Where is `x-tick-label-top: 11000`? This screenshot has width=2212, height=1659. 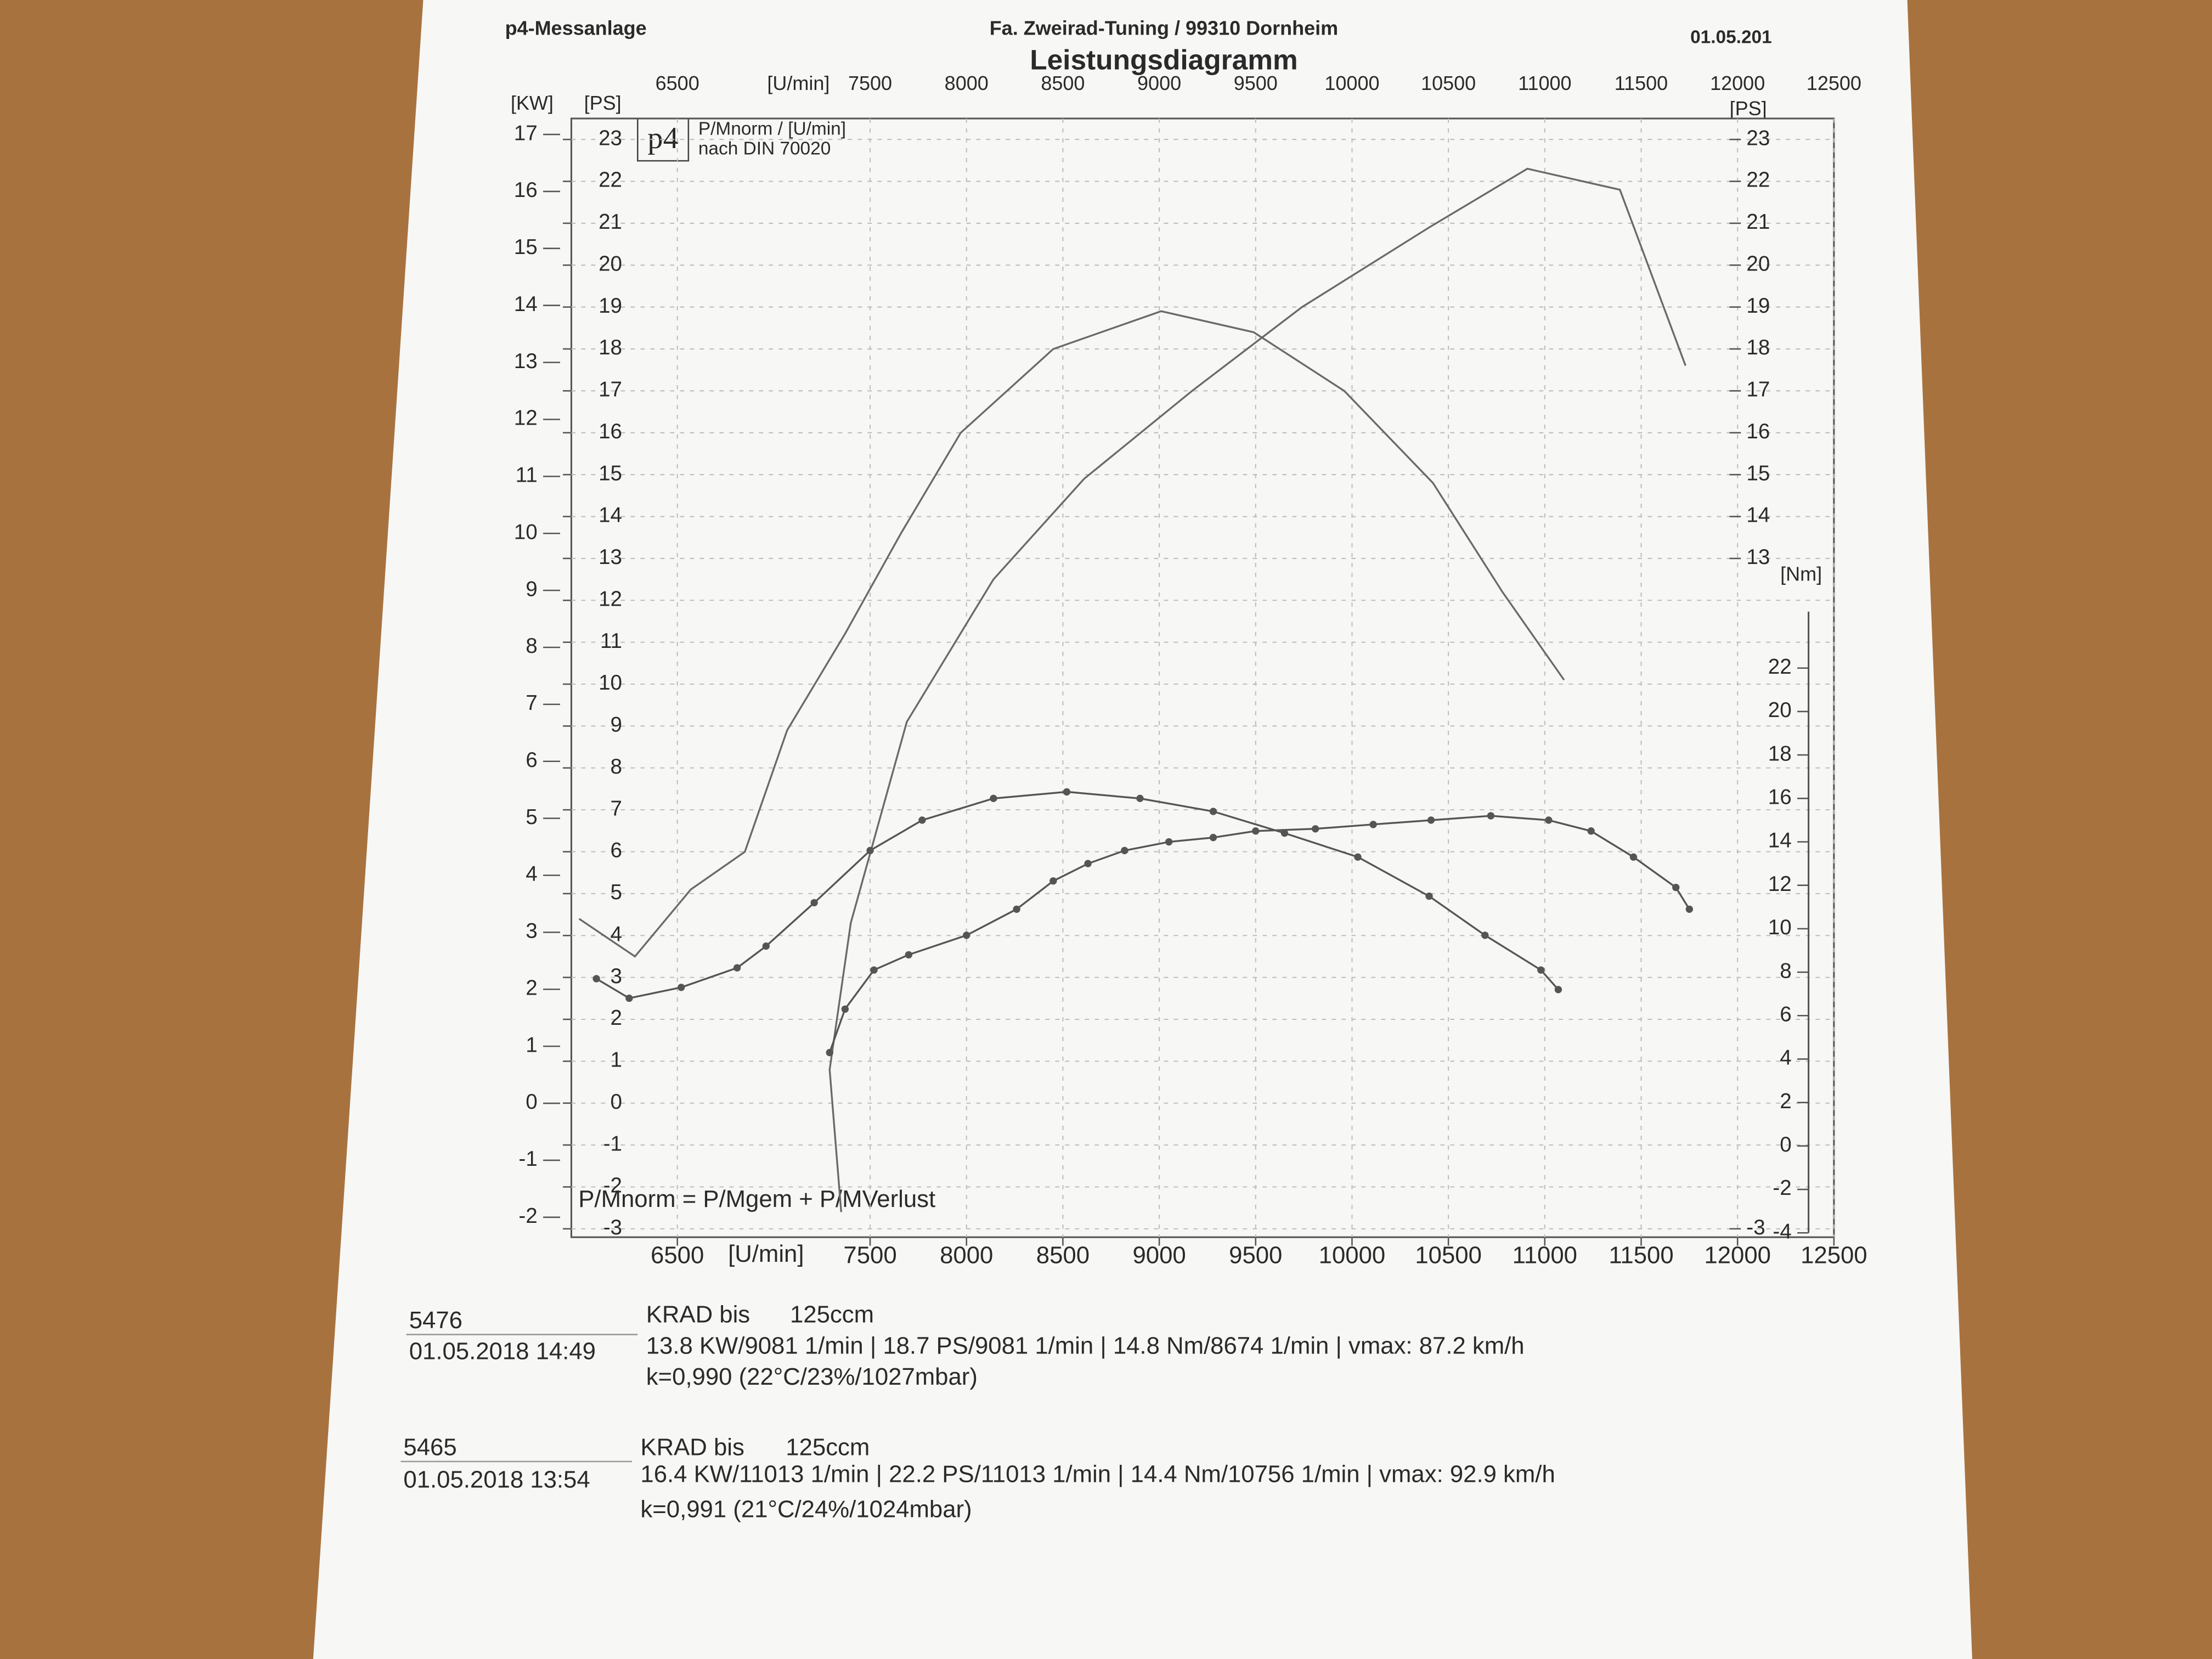 x-tick-label-top: 11000 is located at coordinates (1544, 83).